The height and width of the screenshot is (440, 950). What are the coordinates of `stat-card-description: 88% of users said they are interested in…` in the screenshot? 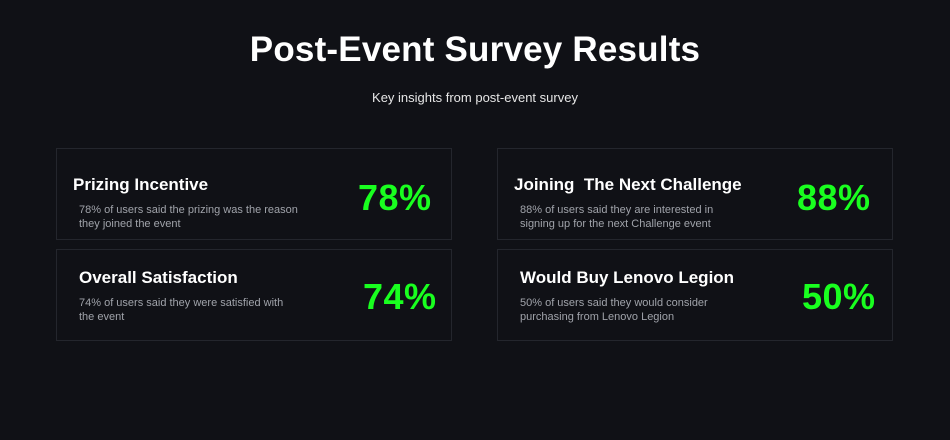 It's located at (617, 217).